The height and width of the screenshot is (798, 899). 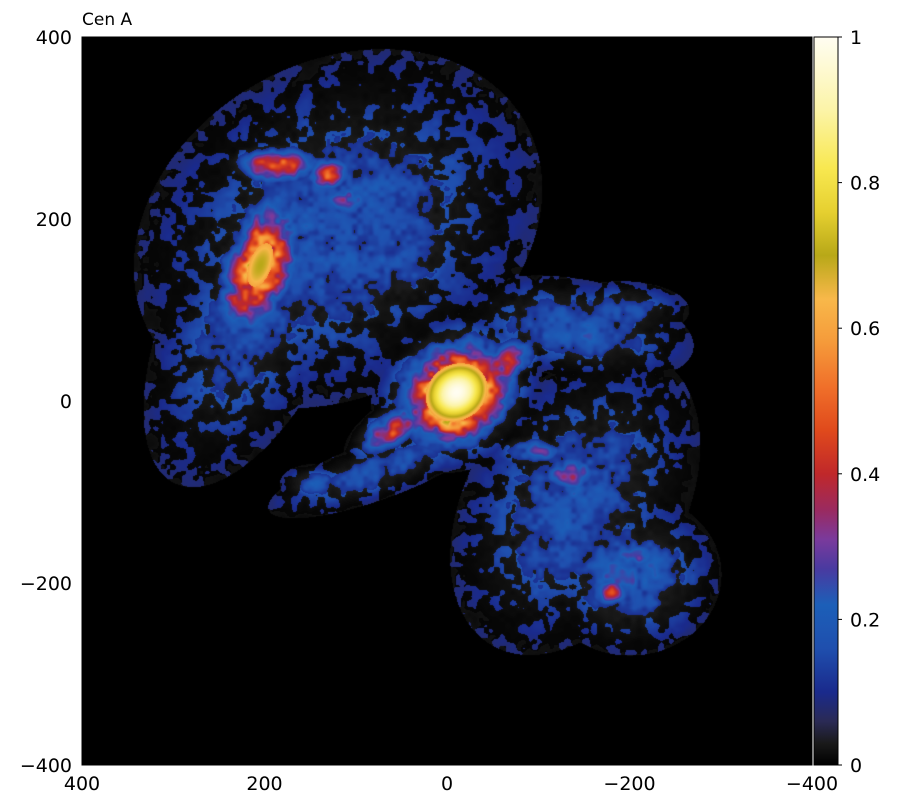 I want to click on y-axis: 400 200 0 −200 −400, so click(x=46, y=402).